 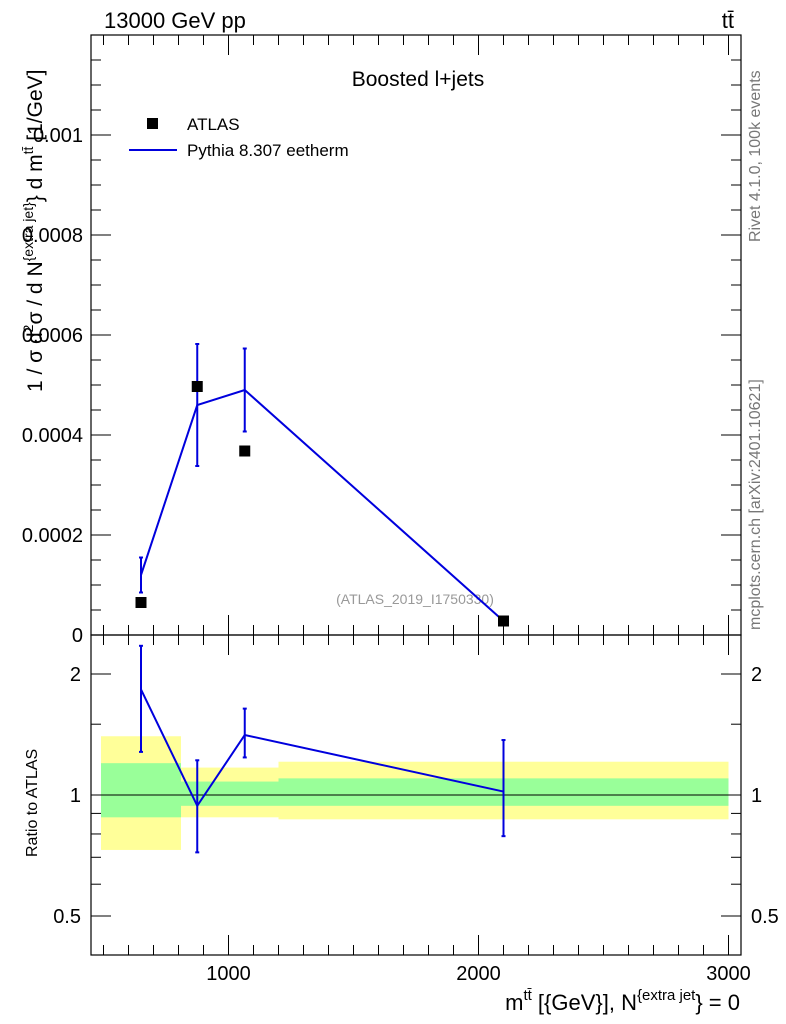 I want to click on ratio-y-tick-label: 1, so click(x=75, y=796).